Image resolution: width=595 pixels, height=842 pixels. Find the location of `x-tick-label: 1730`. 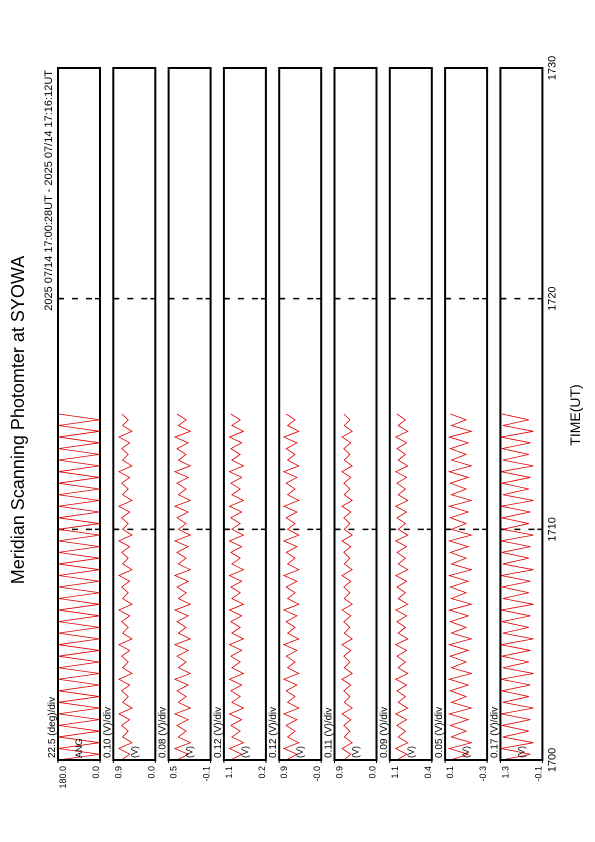

x-tick-label: 1730 is located at coordinates (552, 68).